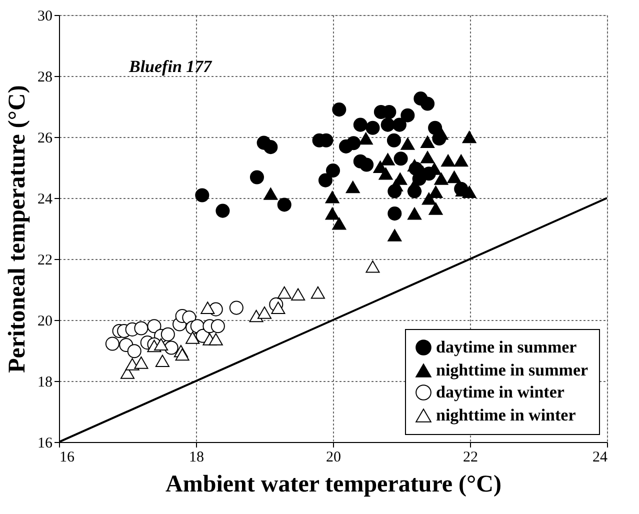 This screenshot has height=514, width=639. Describe the element at coordinates (507, 347) in the screenshot. I see `legend-label: daytime in summer` at that location.